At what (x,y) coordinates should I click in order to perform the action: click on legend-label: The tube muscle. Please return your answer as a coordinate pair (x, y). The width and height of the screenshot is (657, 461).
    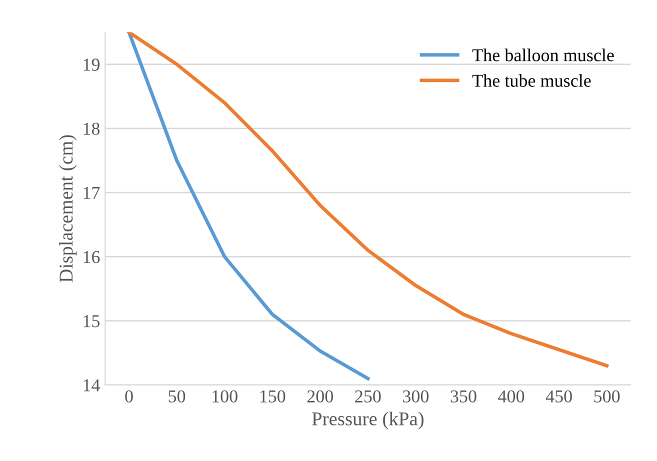
    Looking at the image, I should click on (531, 80).